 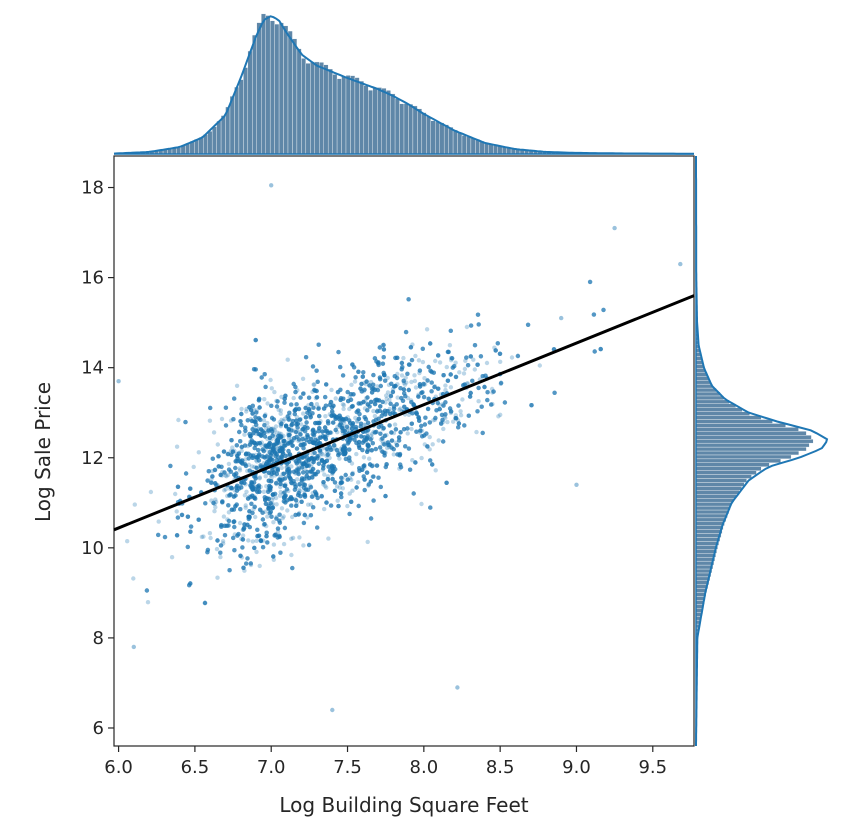 I want to click on marginal-y-bar, so click(x=751, y=449).